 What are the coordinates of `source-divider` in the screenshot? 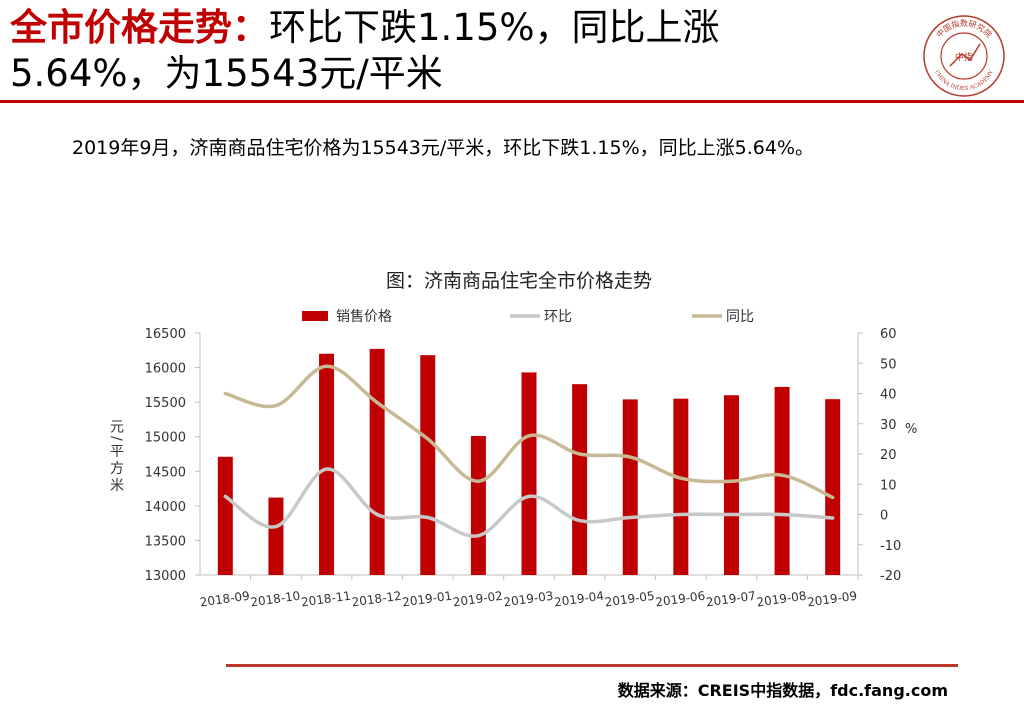 It's located at (592, 665).